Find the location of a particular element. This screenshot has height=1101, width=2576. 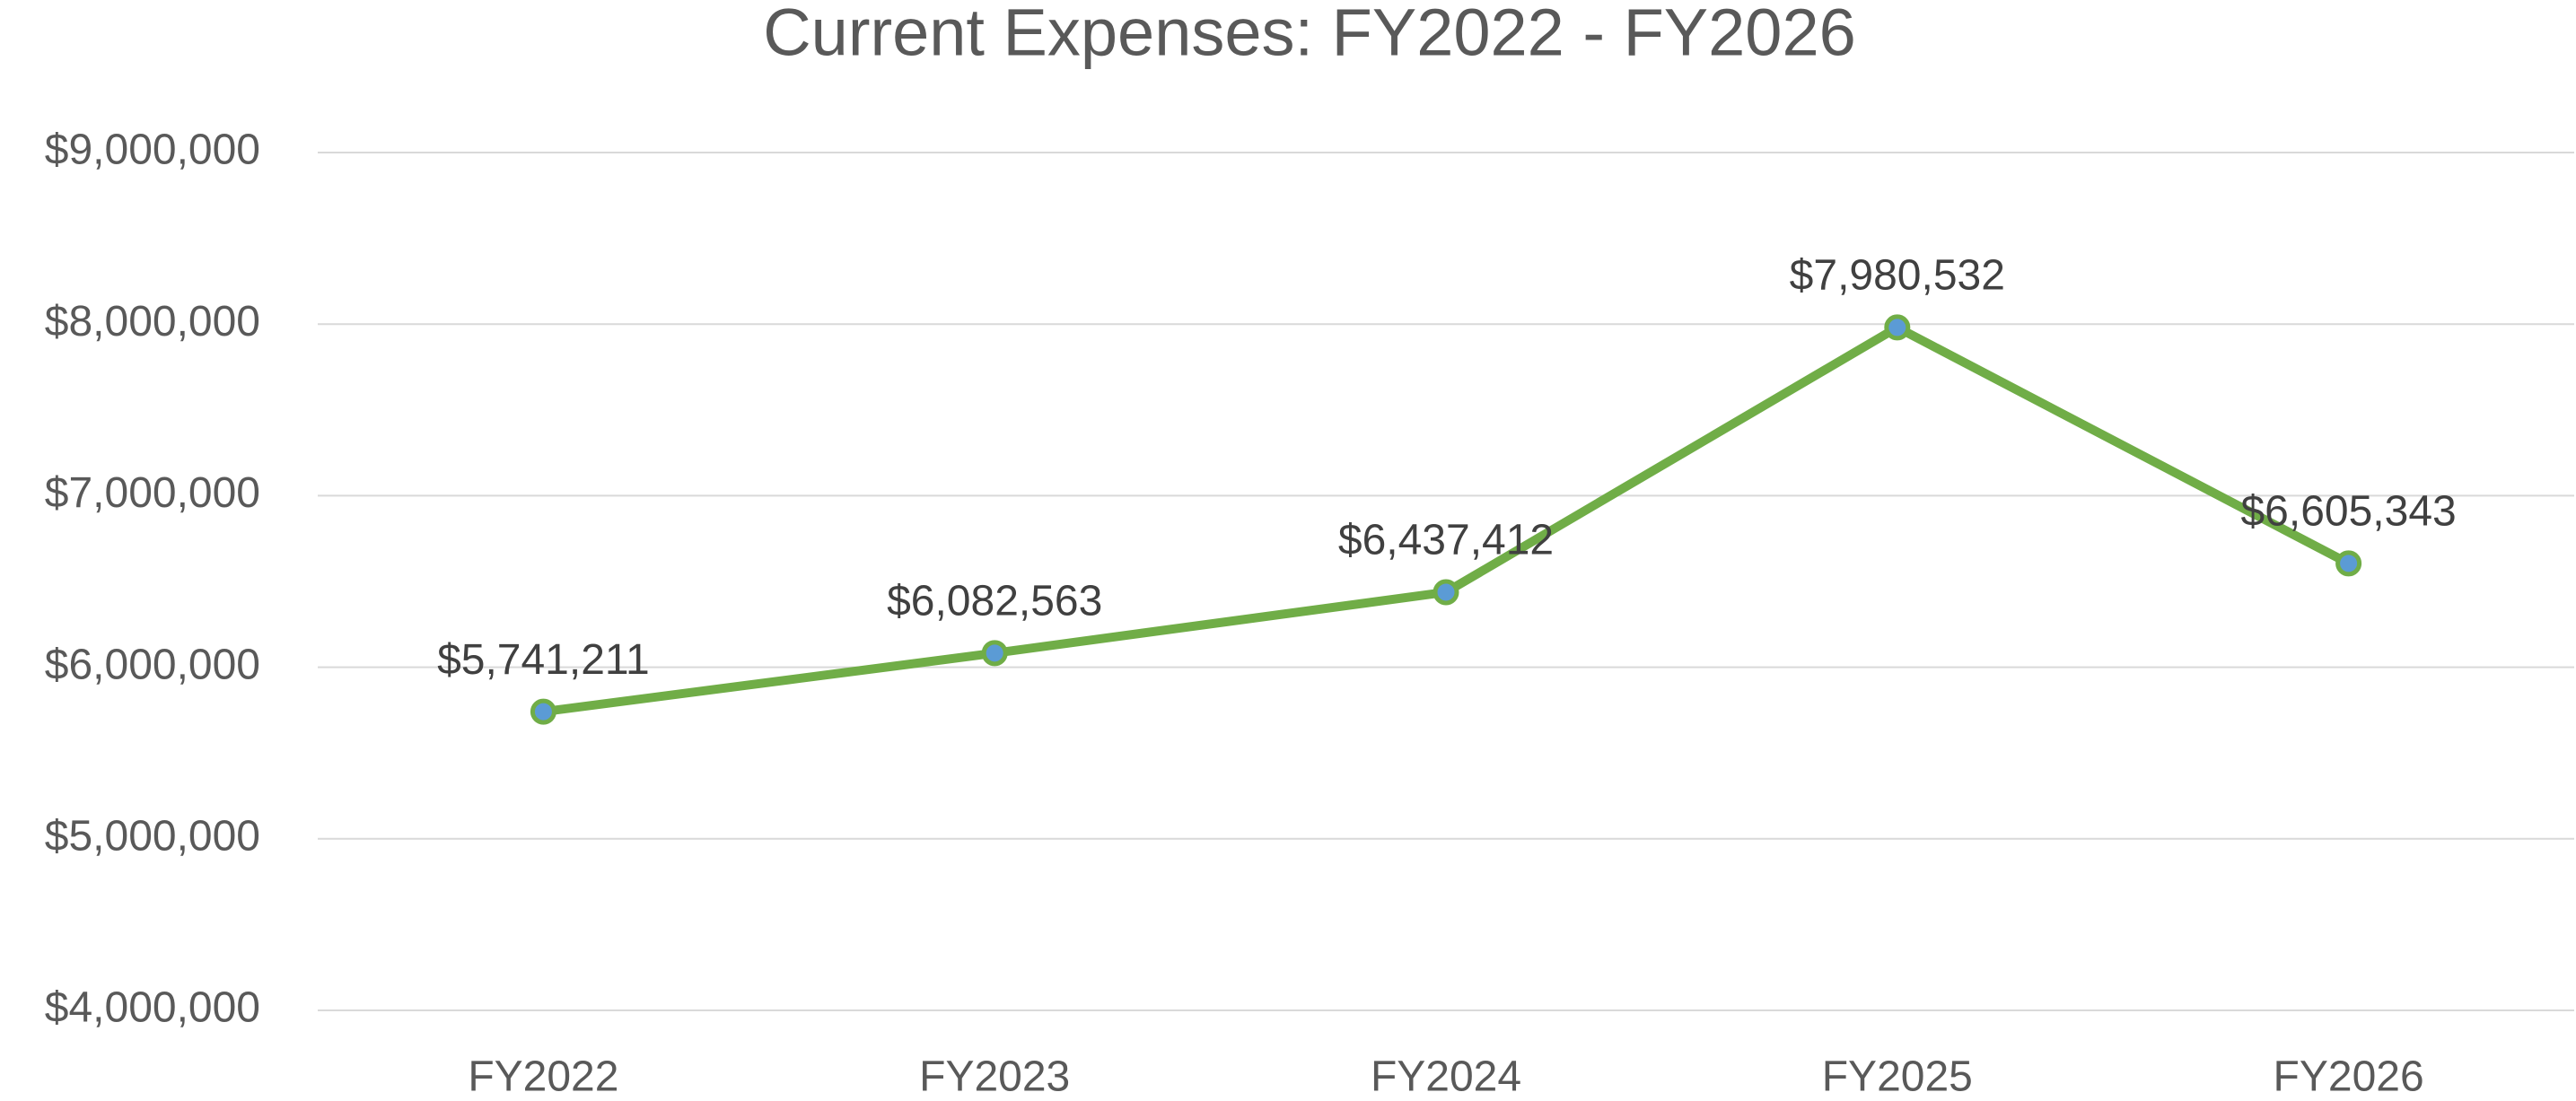

y-tick-label: $8,000,000 is located at coordinates (152, 321).